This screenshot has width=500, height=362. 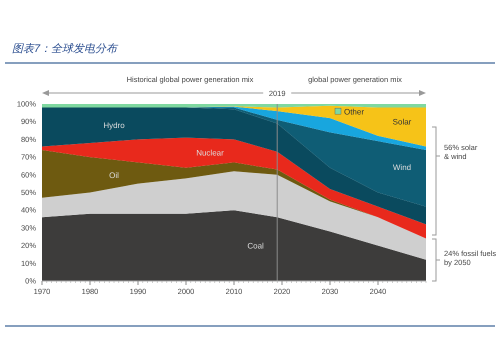 What do you see at coordinates (66, 48) in the screenshot?
I see `chart-title: 图表7：全球发电分布` at bounding box center [66, 48].